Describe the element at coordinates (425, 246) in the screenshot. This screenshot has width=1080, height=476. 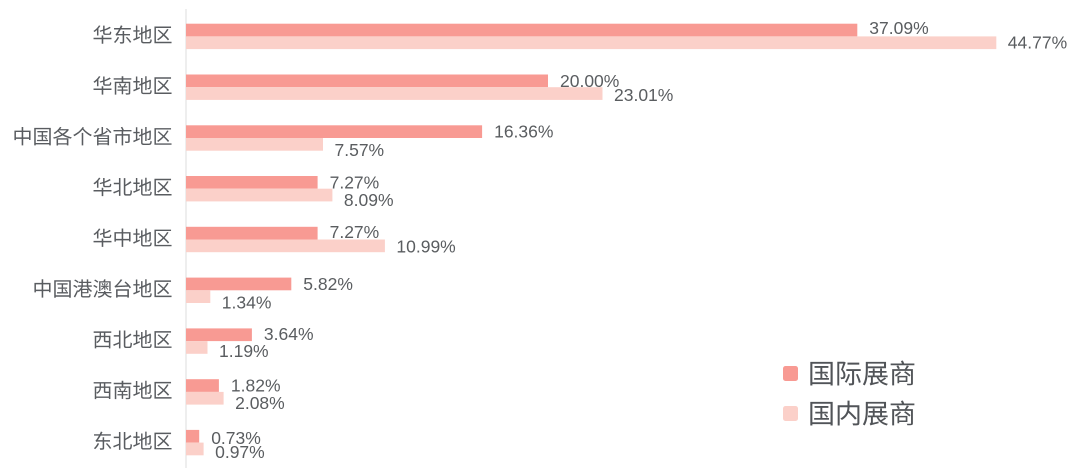
I see `svg-text: 10.99%` at that location.